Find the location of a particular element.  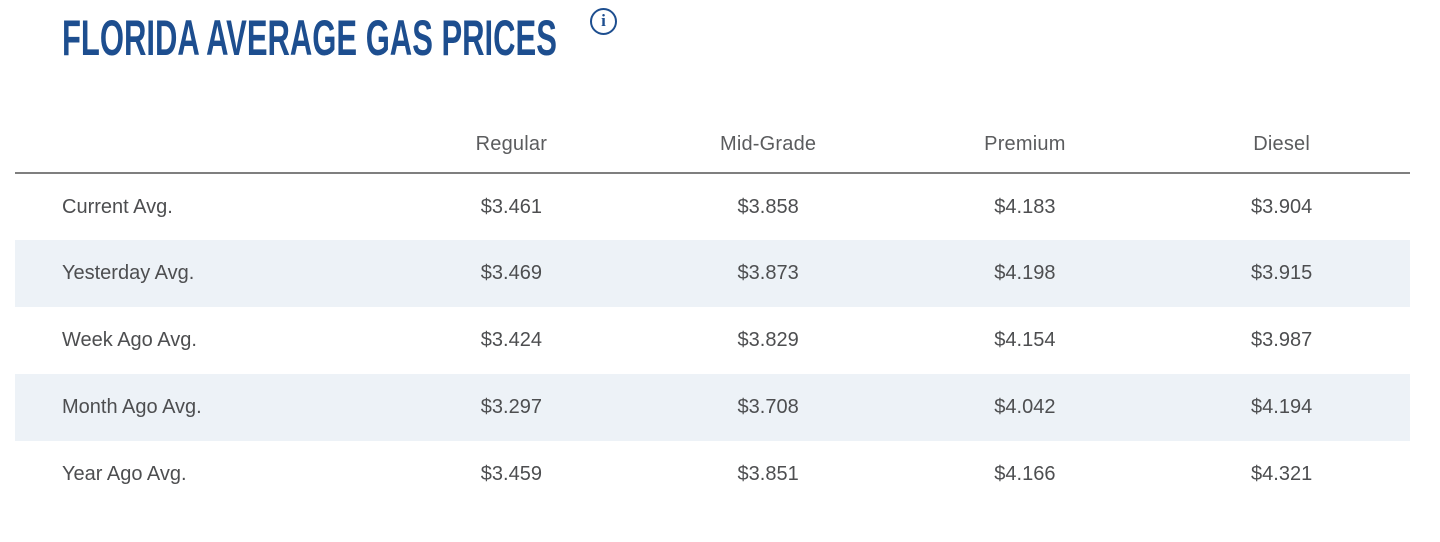

row-label: Current Avg. is located at coordinates (117, 206).